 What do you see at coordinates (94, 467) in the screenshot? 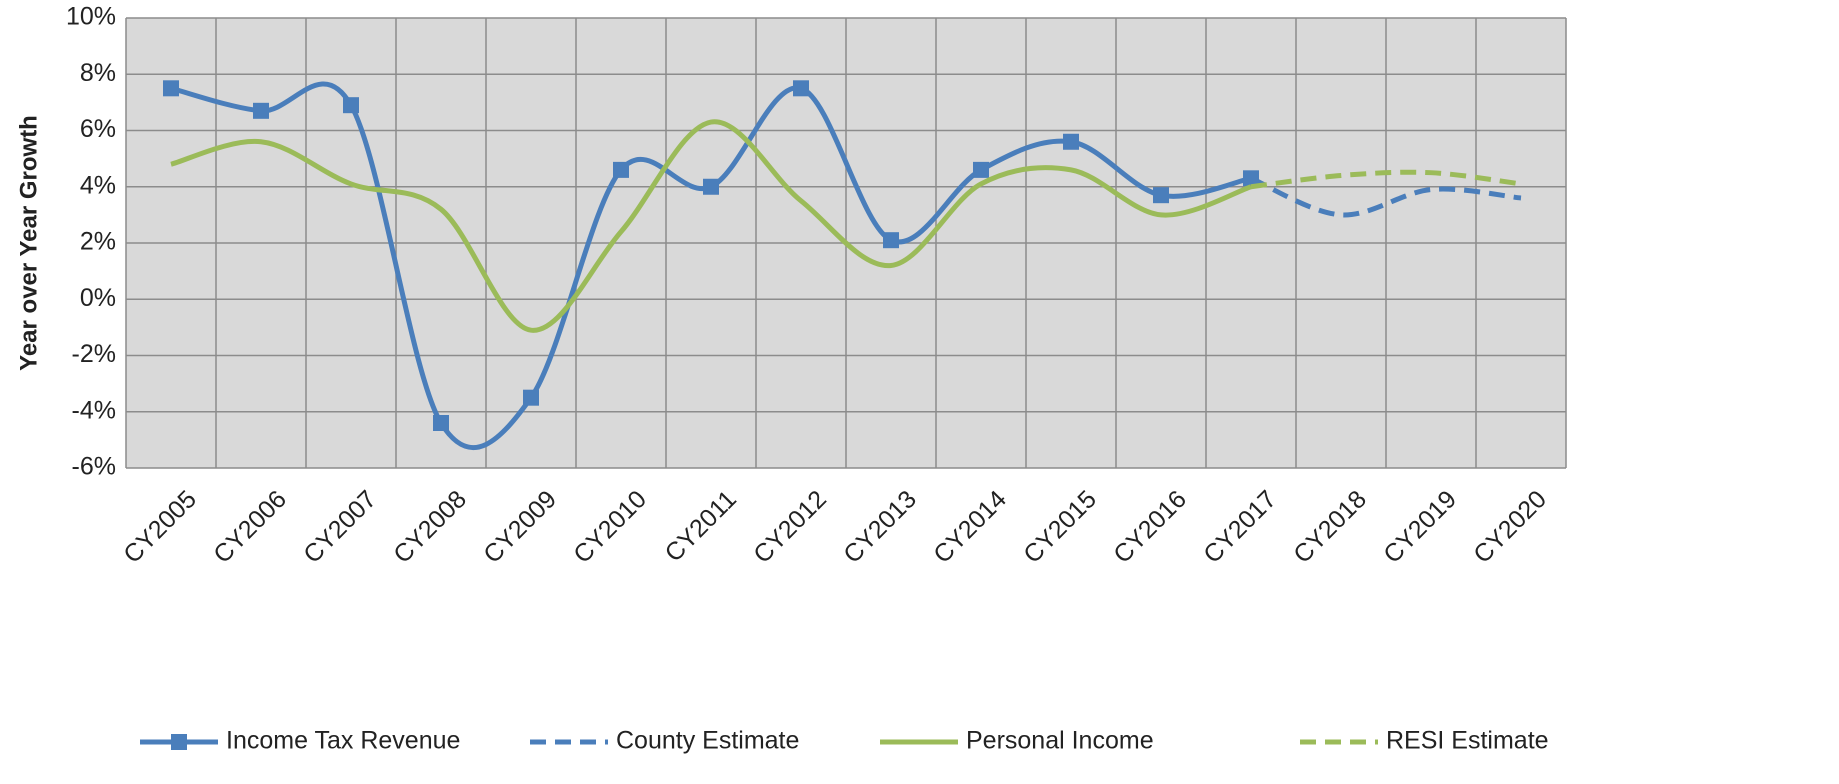
I see `y-tick-label: -6%` at bounding box center [94, 467].